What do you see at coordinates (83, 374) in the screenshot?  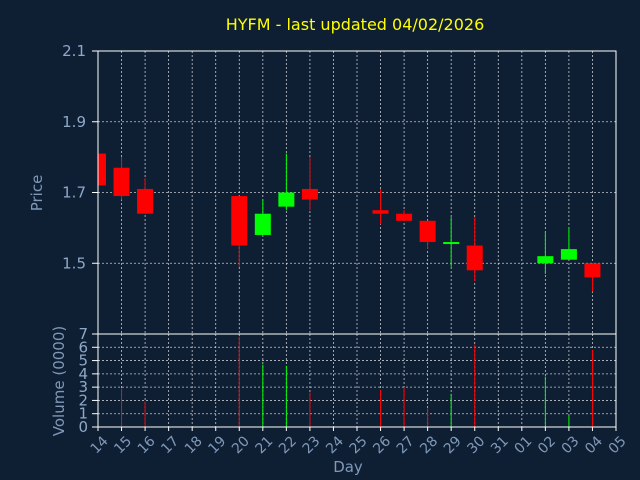 I see `volume-tick-label: 4` at bounding box center [83, 374].